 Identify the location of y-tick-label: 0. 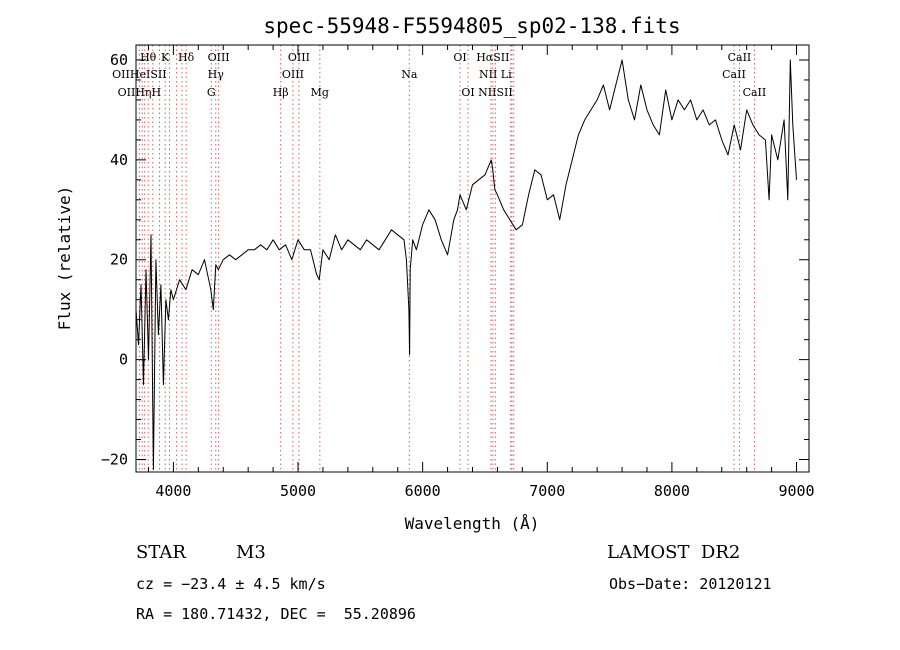
(123, 360).